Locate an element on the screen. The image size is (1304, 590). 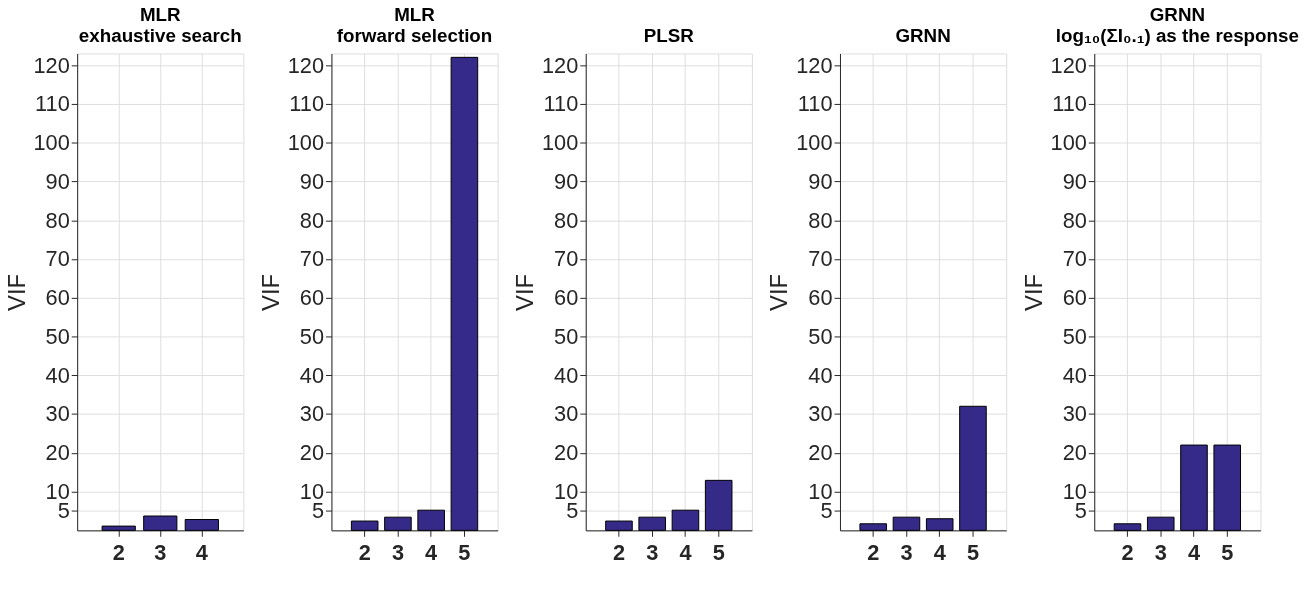
chart-title: GRNN is located at coordinates (923, 35).